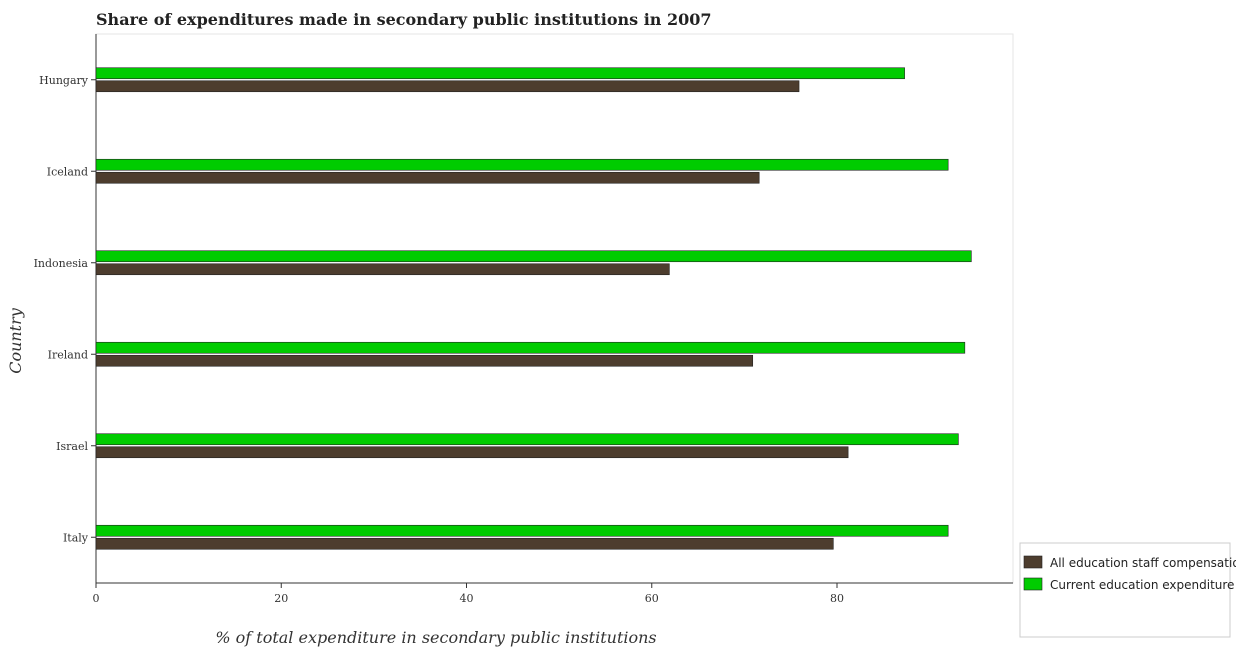 Image resolution: width=1236 pixels, height=650 pixels. I want to click on x-tick-label: 20, so click(281, 598).